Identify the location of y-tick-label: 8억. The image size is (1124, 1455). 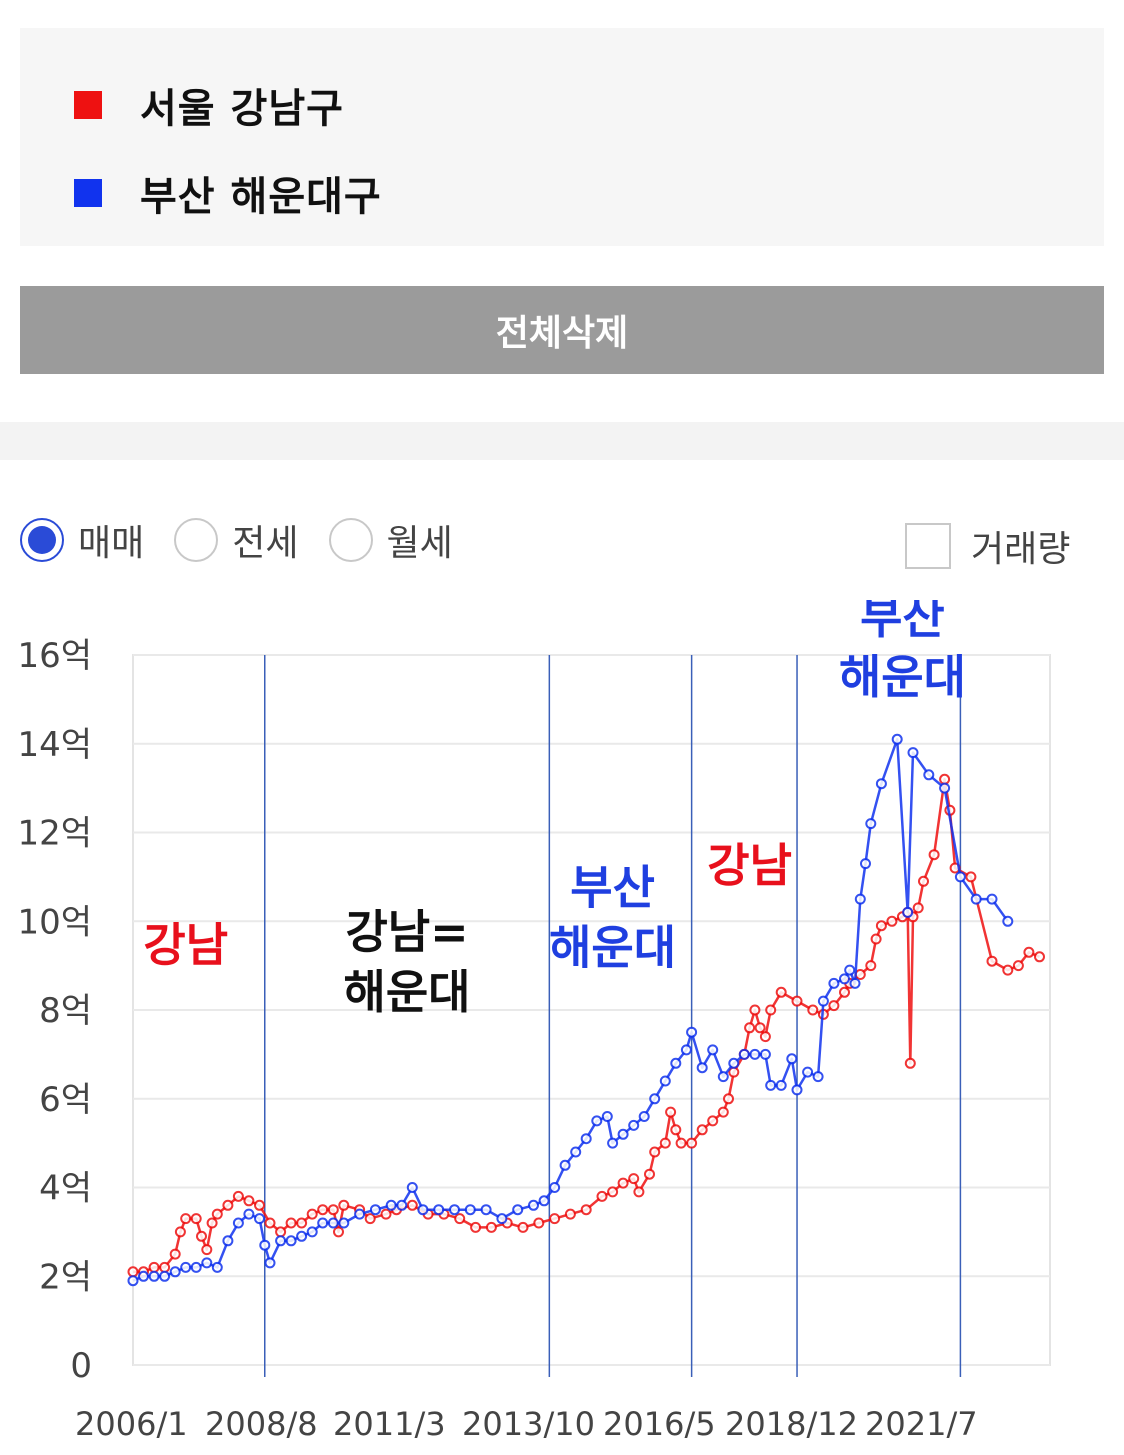
(65, 1011).